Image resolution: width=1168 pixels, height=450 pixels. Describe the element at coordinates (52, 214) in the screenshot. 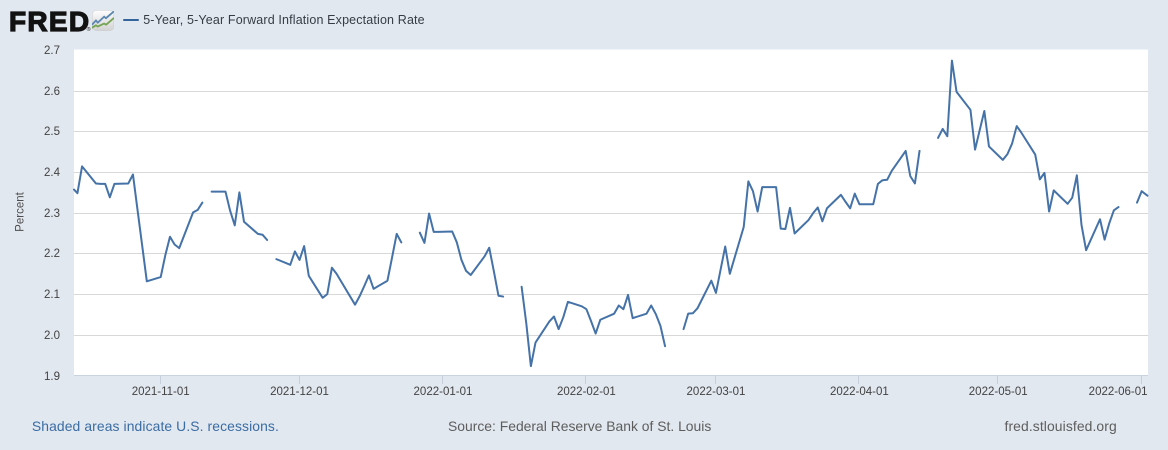

I see `svg-text: 2.3` at that location.